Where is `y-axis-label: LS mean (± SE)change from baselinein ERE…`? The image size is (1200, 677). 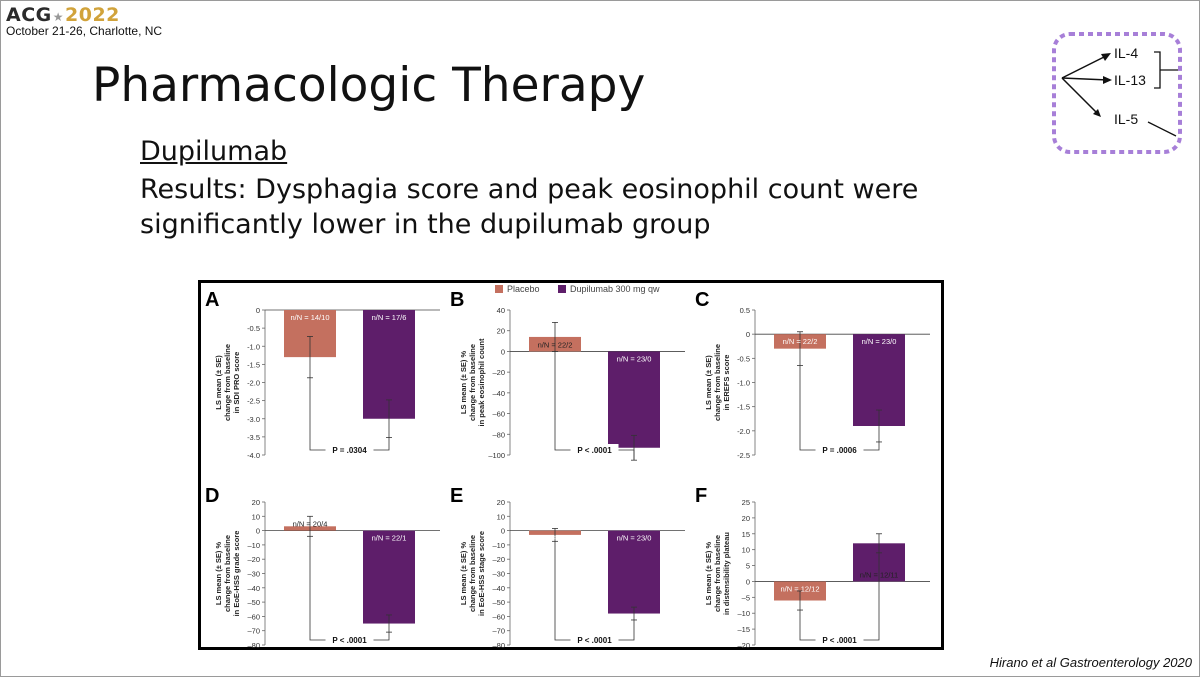
y-axis-label: LS mean (± SE)change from baselinein ERE… is located at coordinates (717, 382).